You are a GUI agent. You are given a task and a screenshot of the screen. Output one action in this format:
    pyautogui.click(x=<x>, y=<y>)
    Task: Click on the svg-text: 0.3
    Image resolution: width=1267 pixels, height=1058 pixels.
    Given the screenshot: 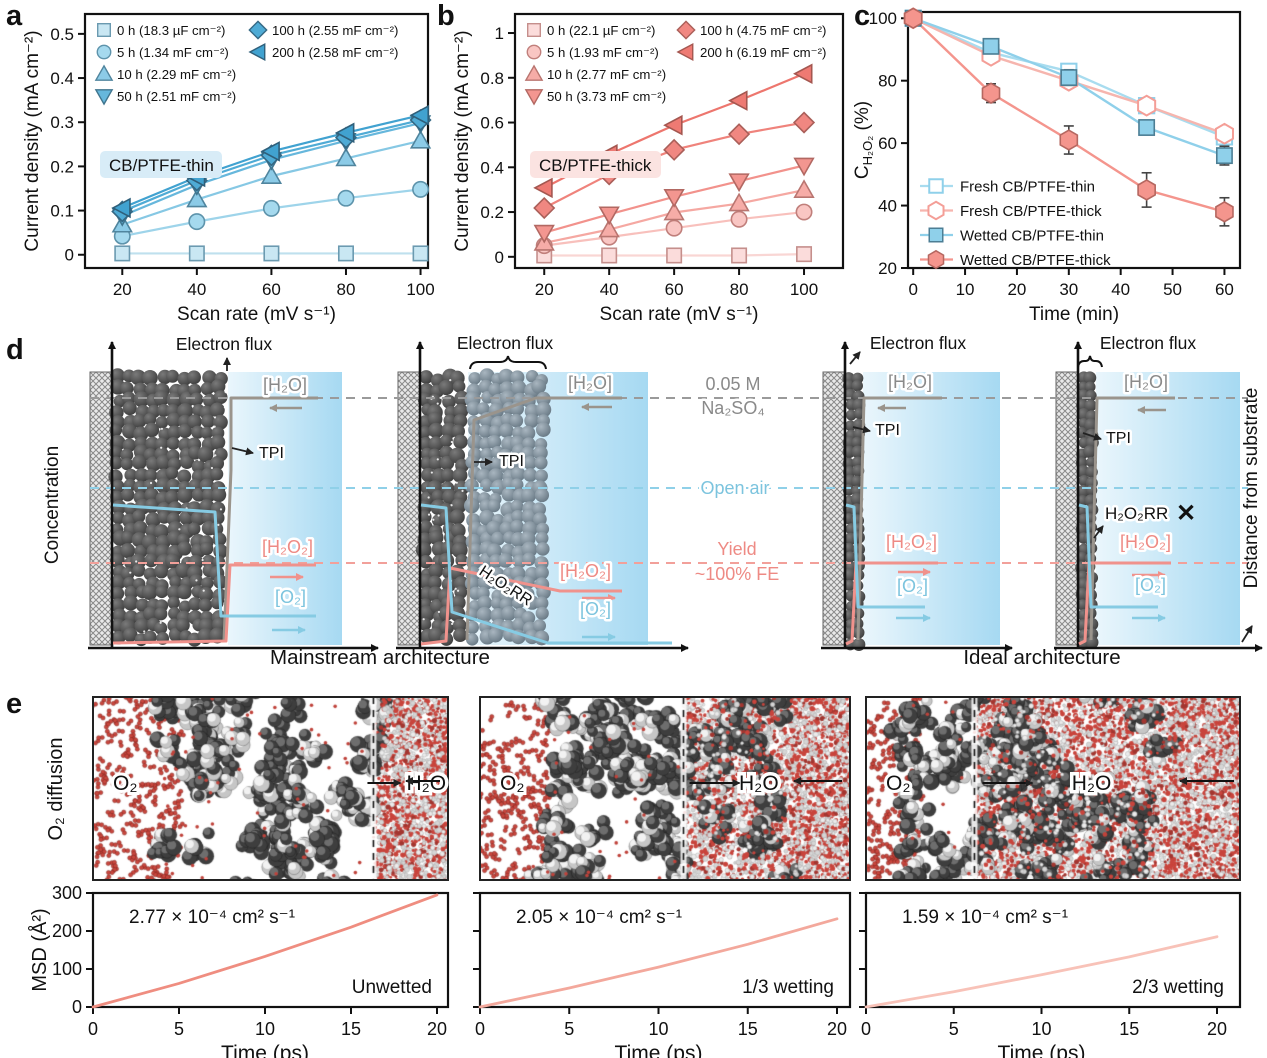 What is the action you would take?
    pyautogui.click(x=62, y=122)
    